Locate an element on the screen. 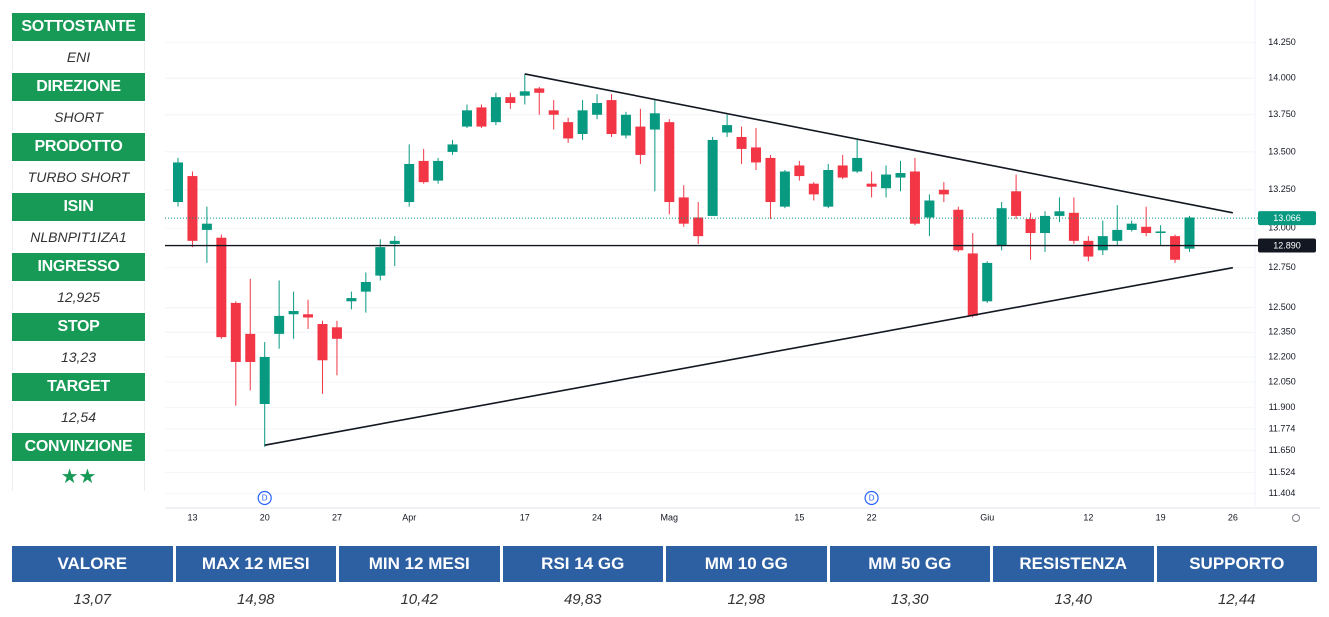  table-value: 13,07 is located at coordinates (92, 600).